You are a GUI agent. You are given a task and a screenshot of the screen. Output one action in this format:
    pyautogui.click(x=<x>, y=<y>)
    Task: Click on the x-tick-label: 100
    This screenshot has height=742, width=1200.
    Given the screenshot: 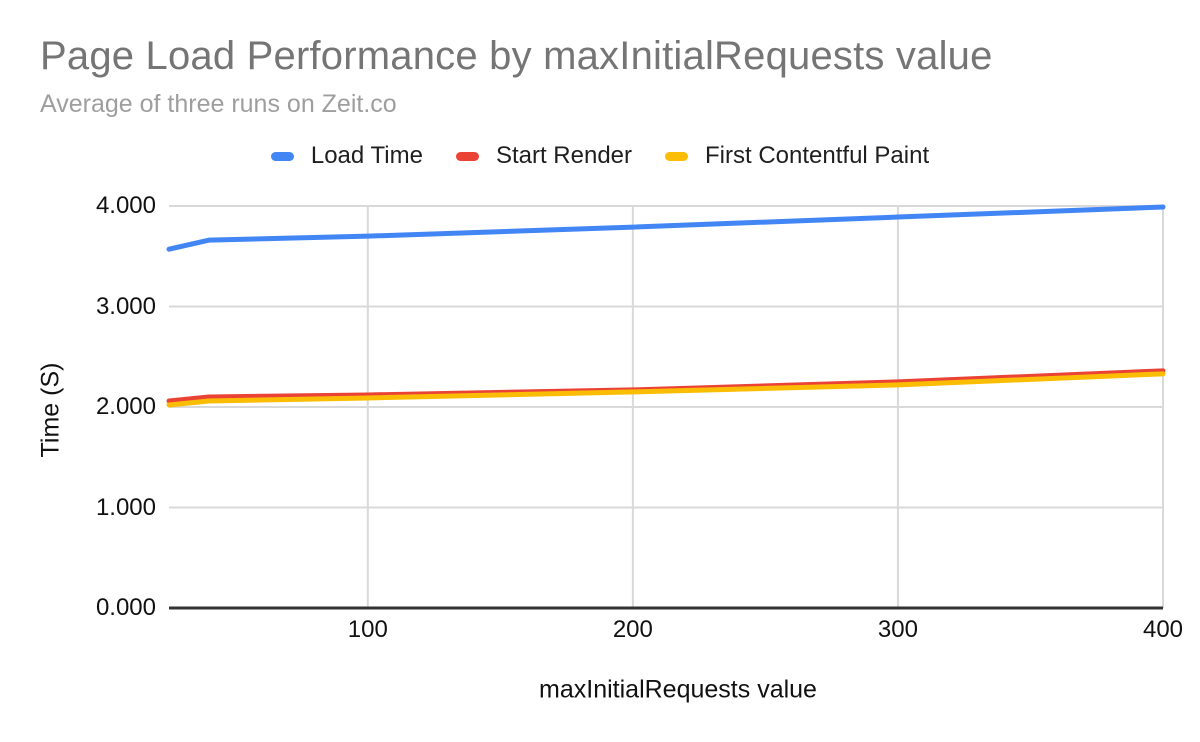 What is the action you would take?
    pyautogui.click(x=367, y=629)
    